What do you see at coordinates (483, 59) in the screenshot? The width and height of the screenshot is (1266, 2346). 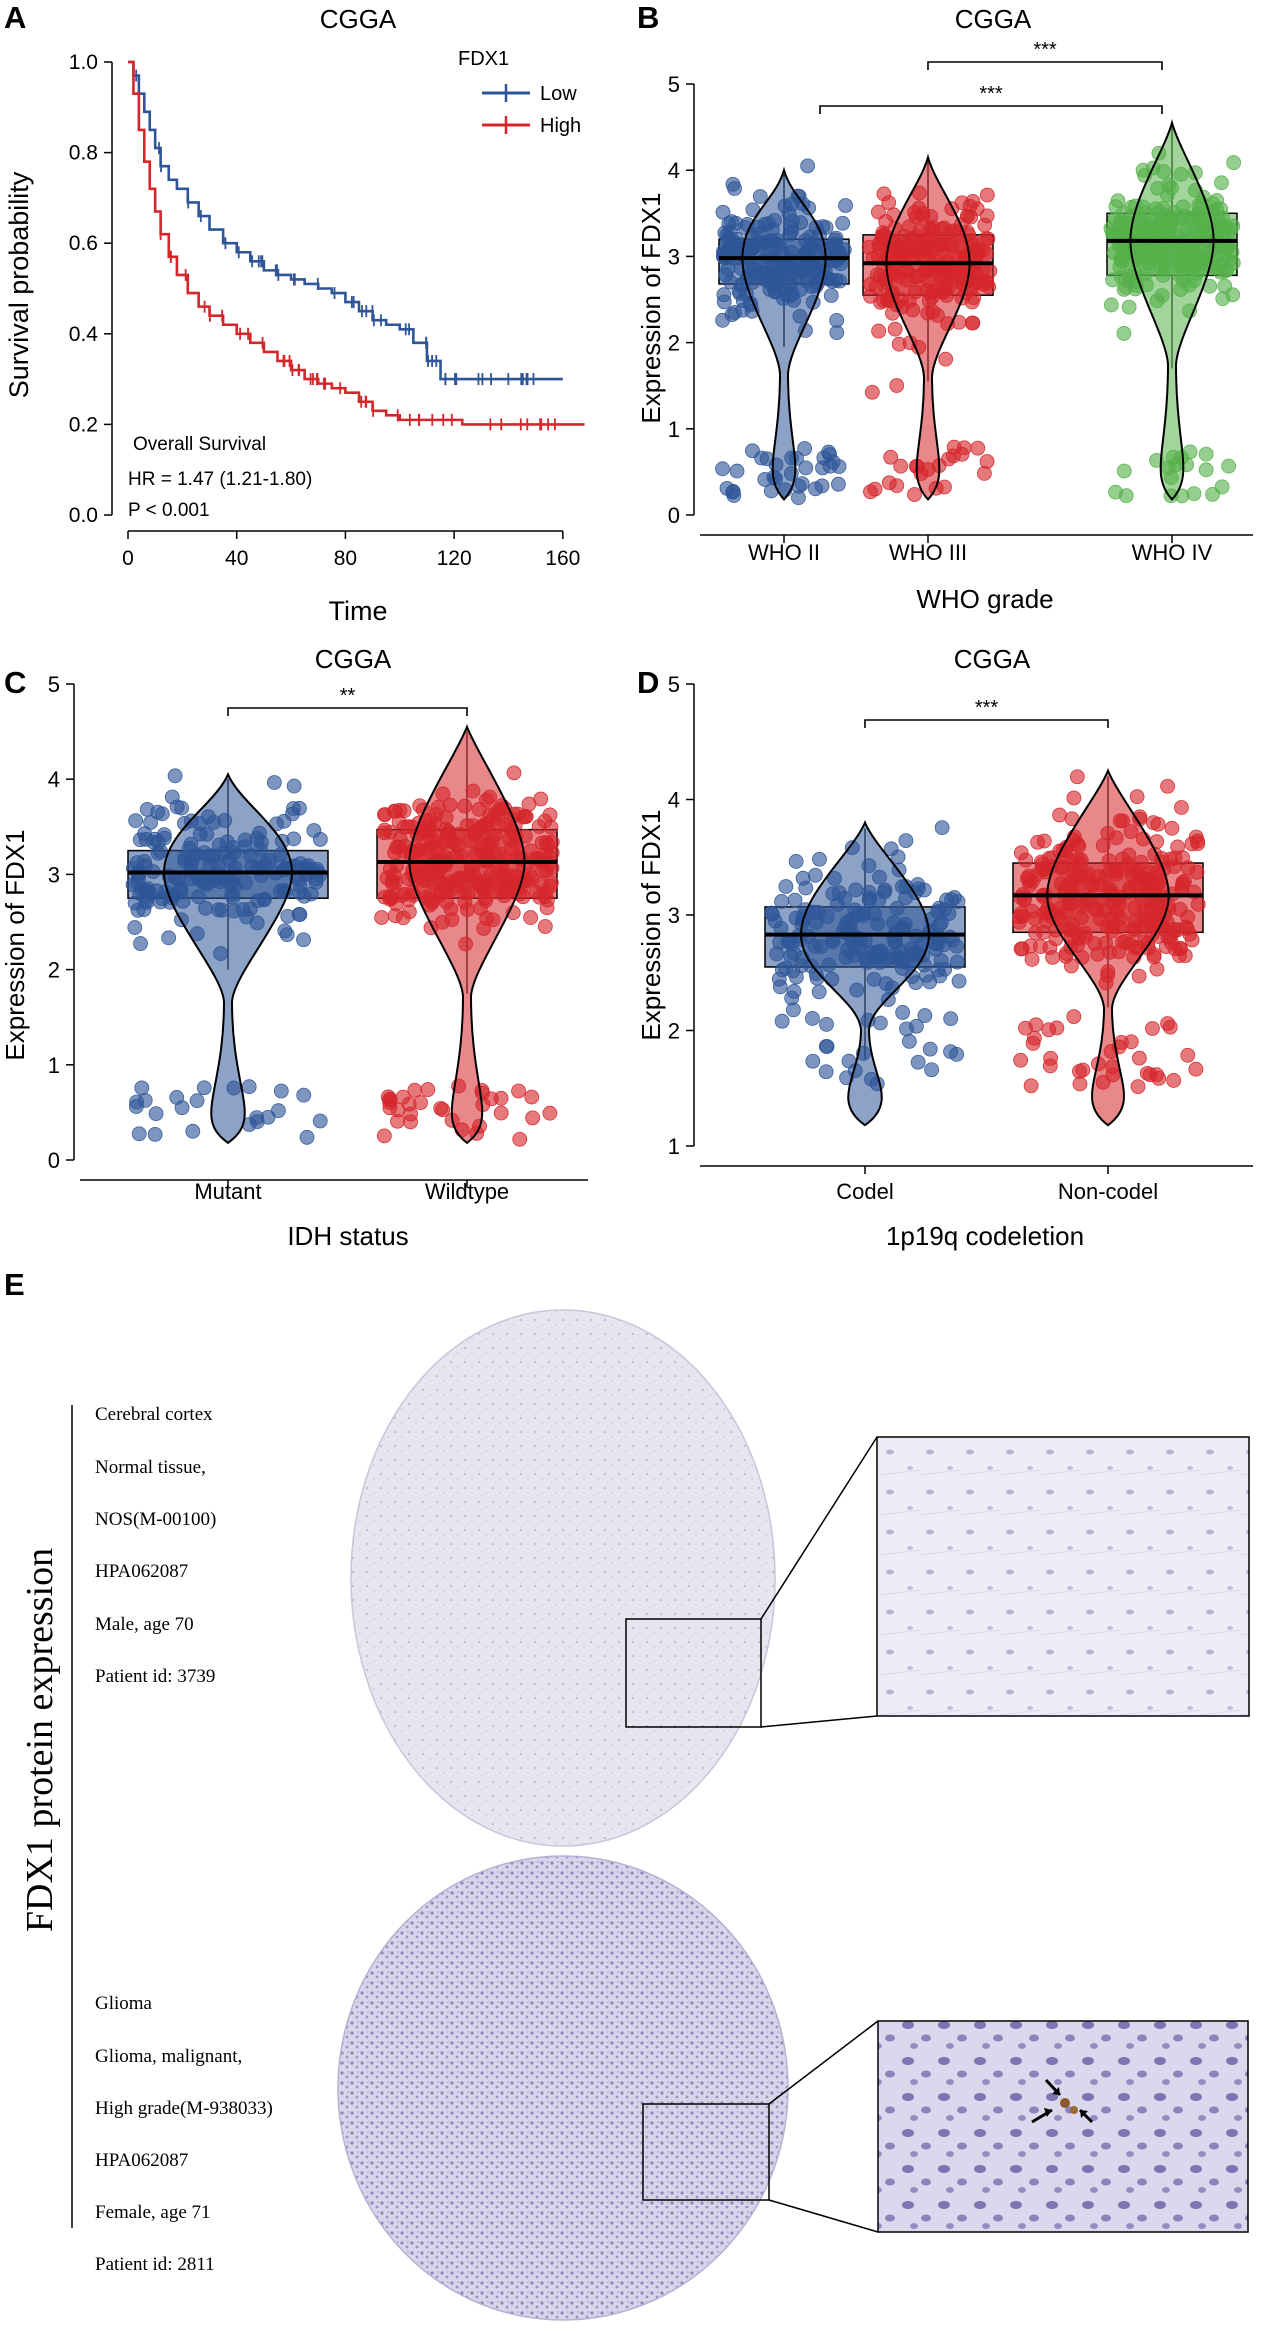 I see `legend-title: FDX1` at bounding box center [483, 59].